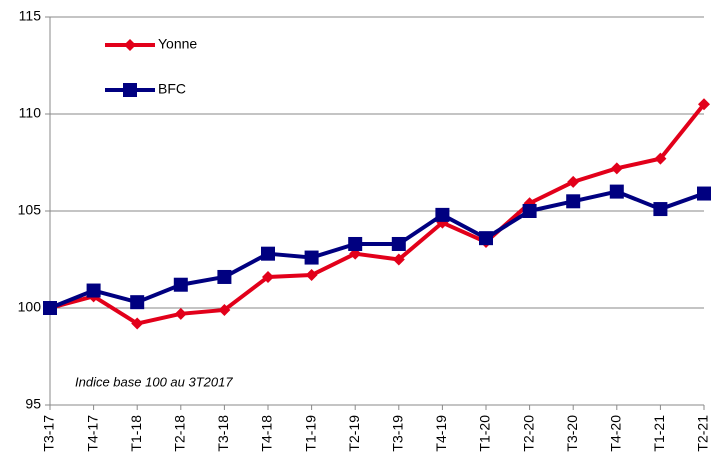 This screenshot has height=469, width=712. What do you see at coordinates (398, 433) in the screenshot?
I see `x-tick-label: T3-19` at bounding box center [398, 433].